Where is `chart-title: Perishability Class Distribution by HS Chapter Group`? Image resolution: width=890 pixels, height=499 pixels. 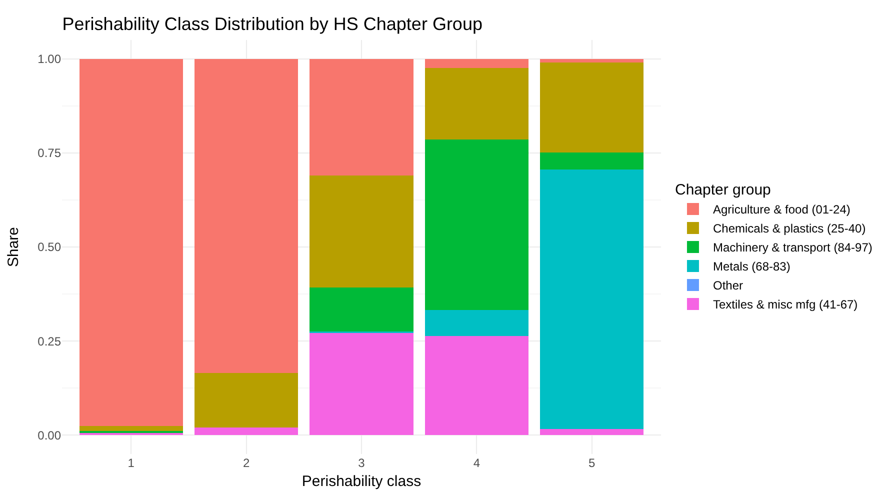 chart-title: Perishability Class Distribution by HS Chapter Group is located at coordinates (272, 24).